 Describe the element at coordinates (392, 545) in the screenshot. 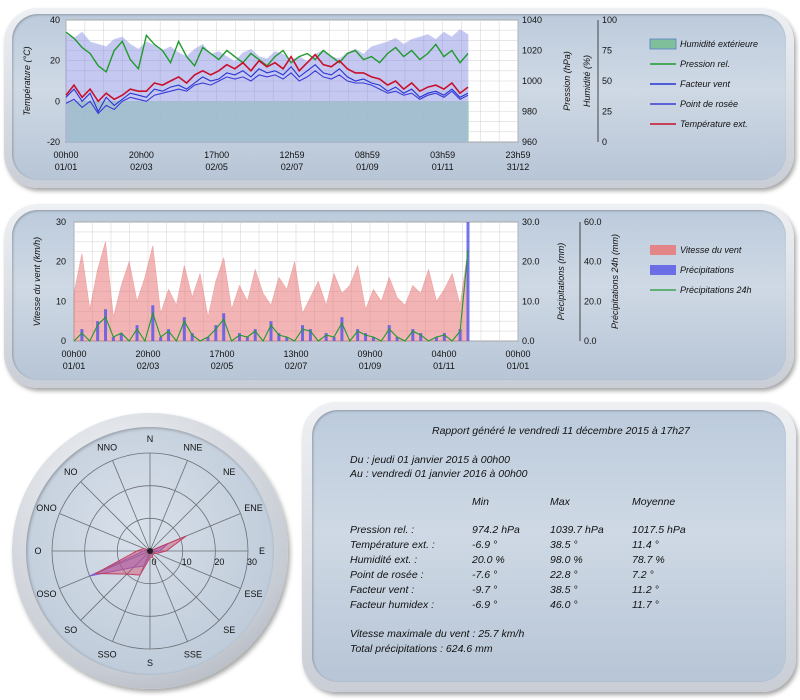

I see `row-label: Température ext. :` at that location.